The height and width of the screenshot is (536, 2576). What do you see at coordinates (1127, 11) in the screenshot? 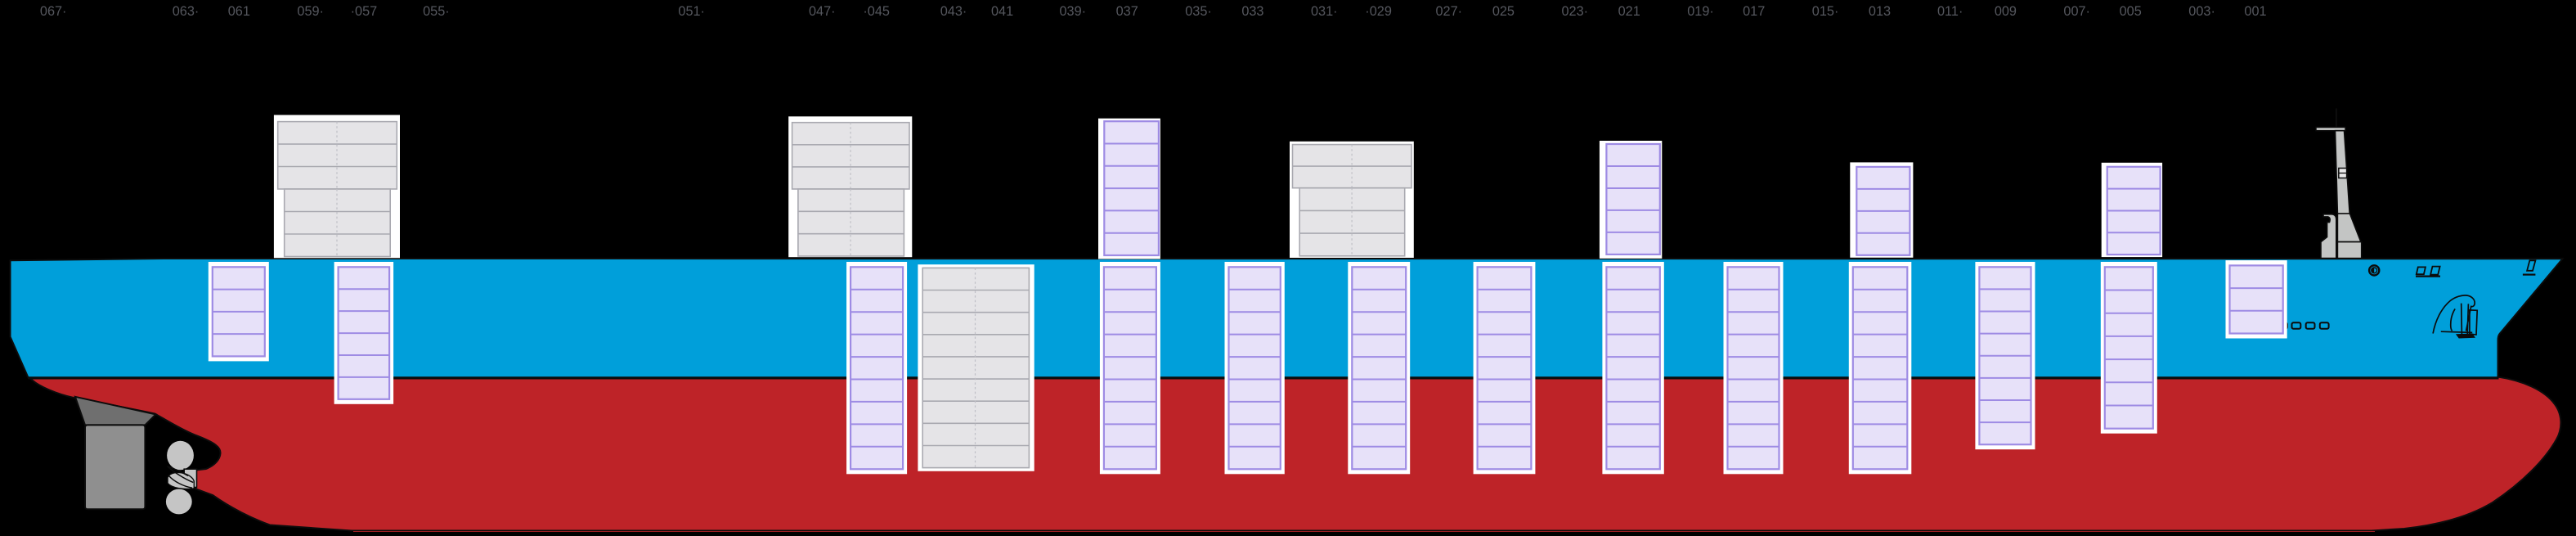
I see `svg-text: 037` at bounding box center [1127, 11].